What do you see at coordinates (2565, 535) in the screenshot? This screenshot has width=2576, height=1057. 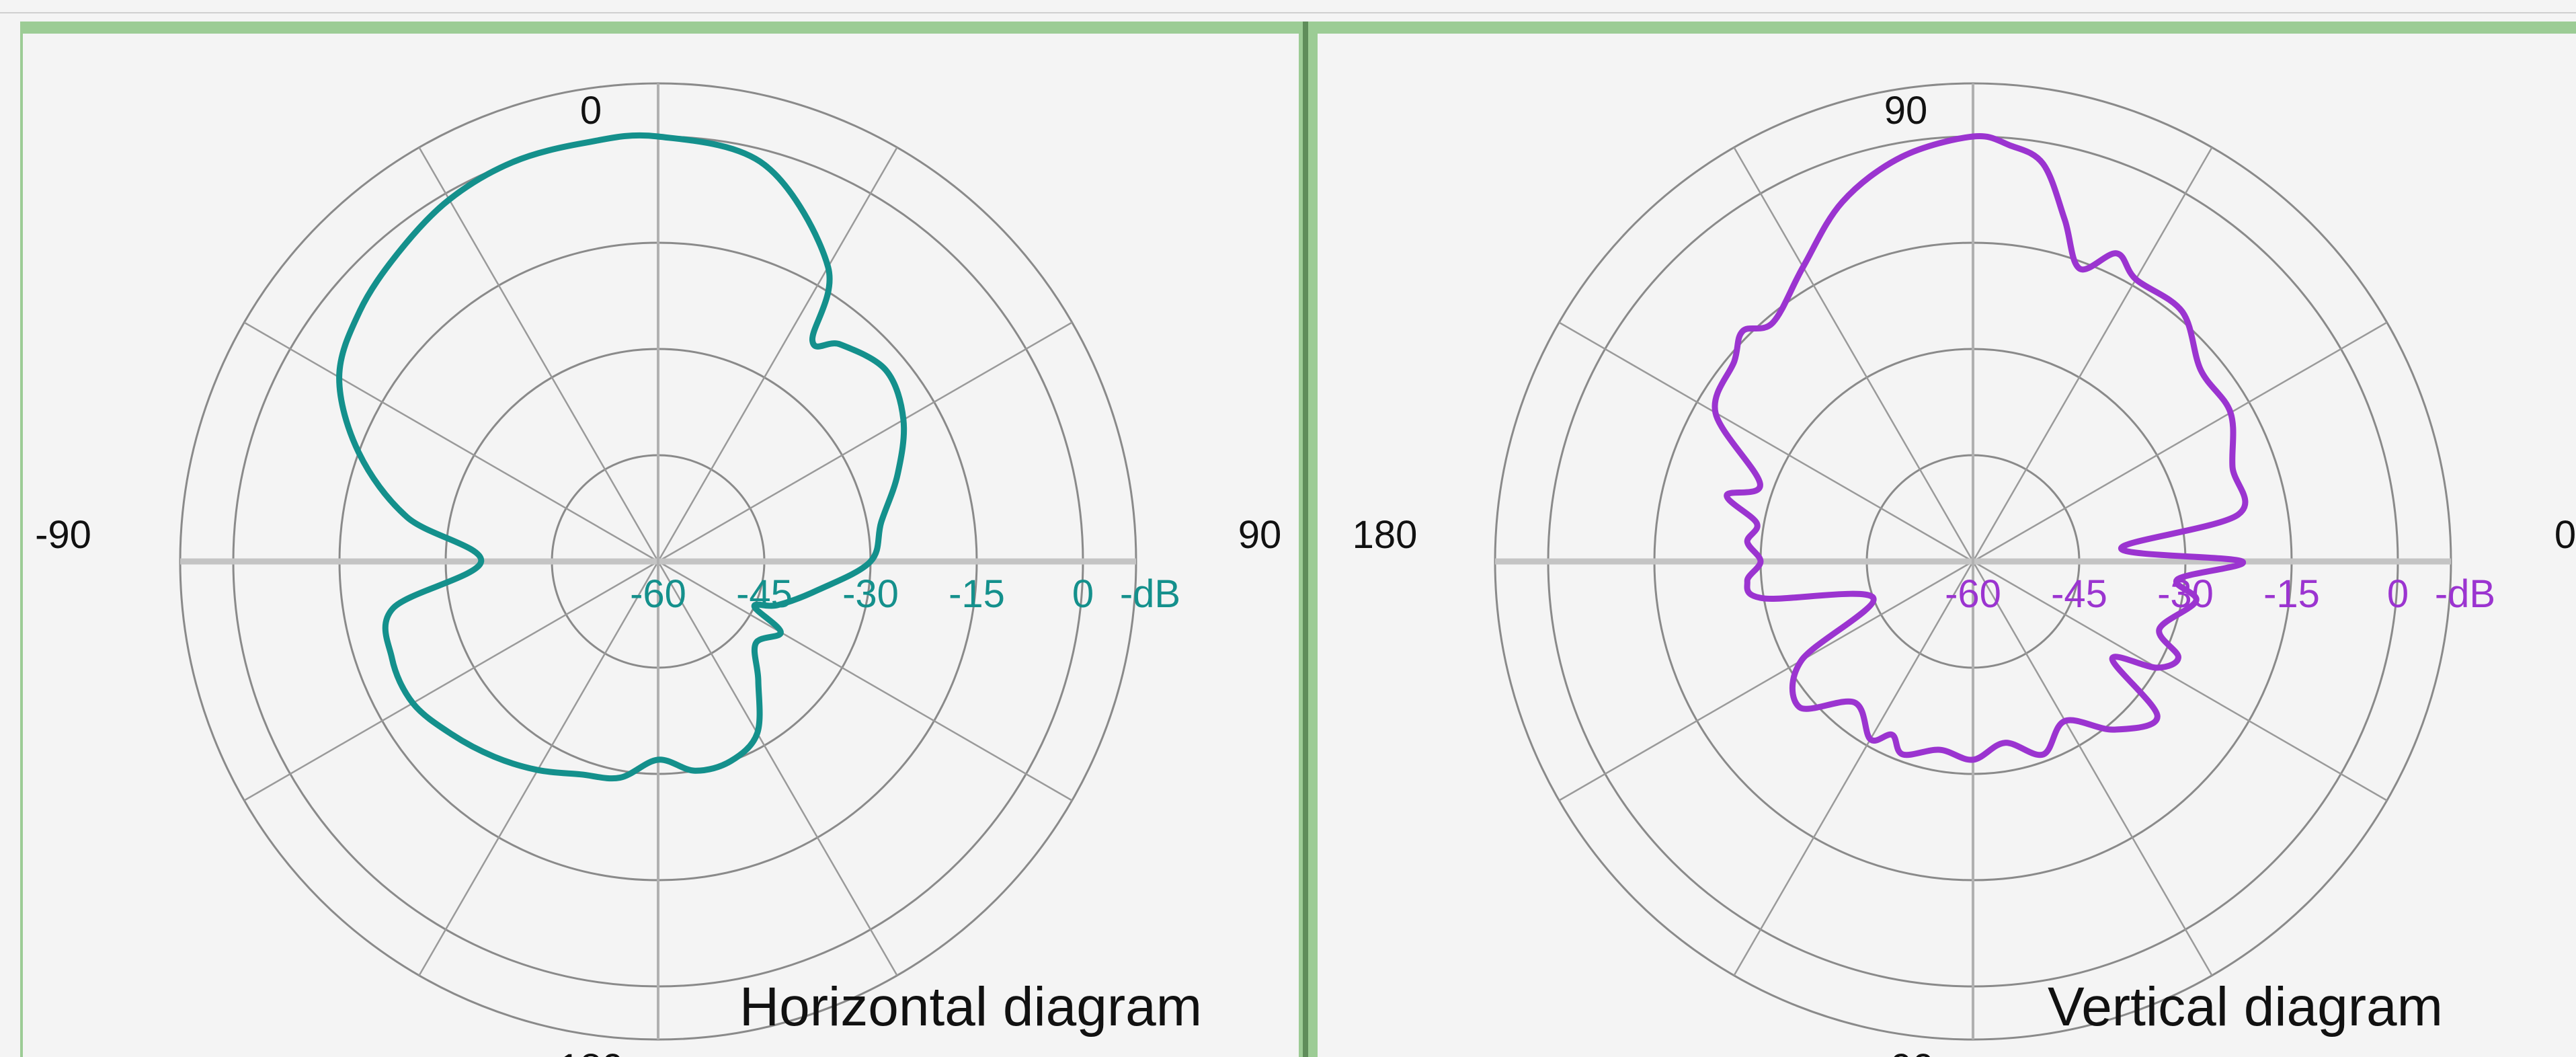 I see `angle-label-right: 0` at bounding box center [2565, 535].